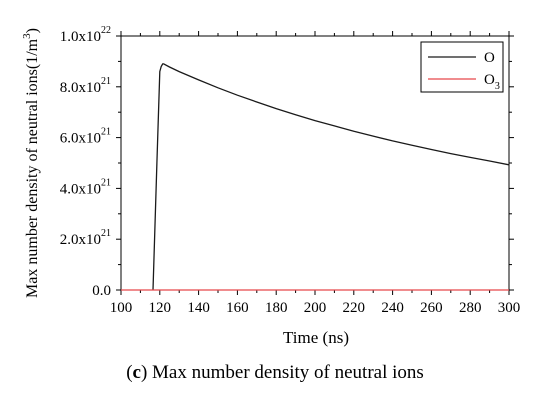 This screenshot has height=403, width=550. Describe the element at coordinates (136, 372) in the screenshot. I see `caption-letter: c` at that location.